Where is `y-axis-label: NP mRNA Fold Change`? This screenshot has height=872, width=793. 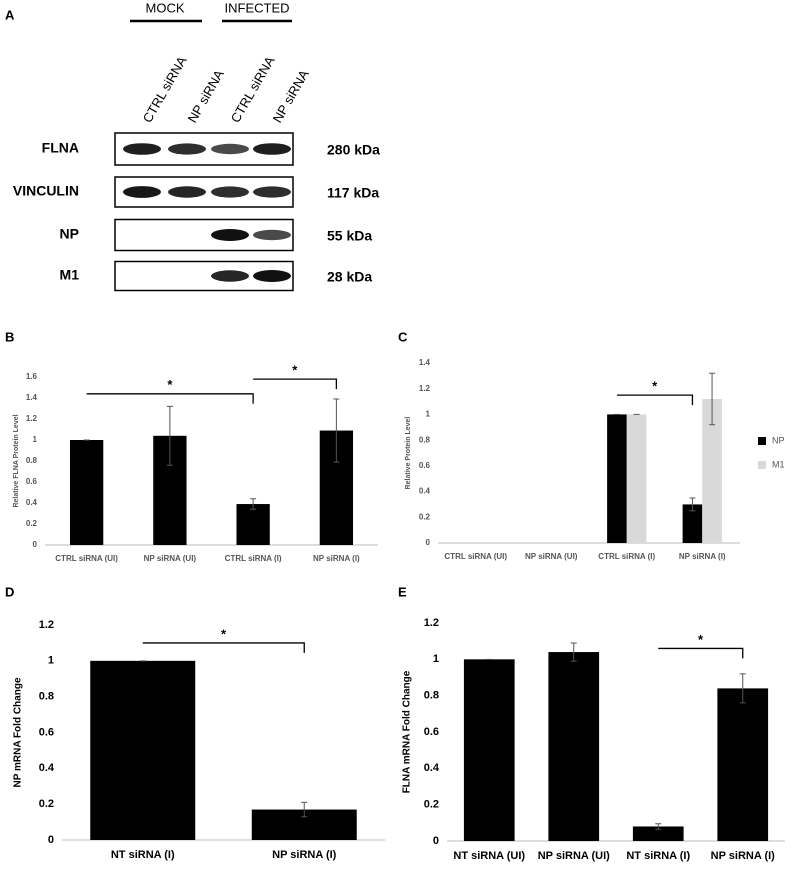
y-axis-label: NP mRNA Fold Change is located at coordinates (18, 732).